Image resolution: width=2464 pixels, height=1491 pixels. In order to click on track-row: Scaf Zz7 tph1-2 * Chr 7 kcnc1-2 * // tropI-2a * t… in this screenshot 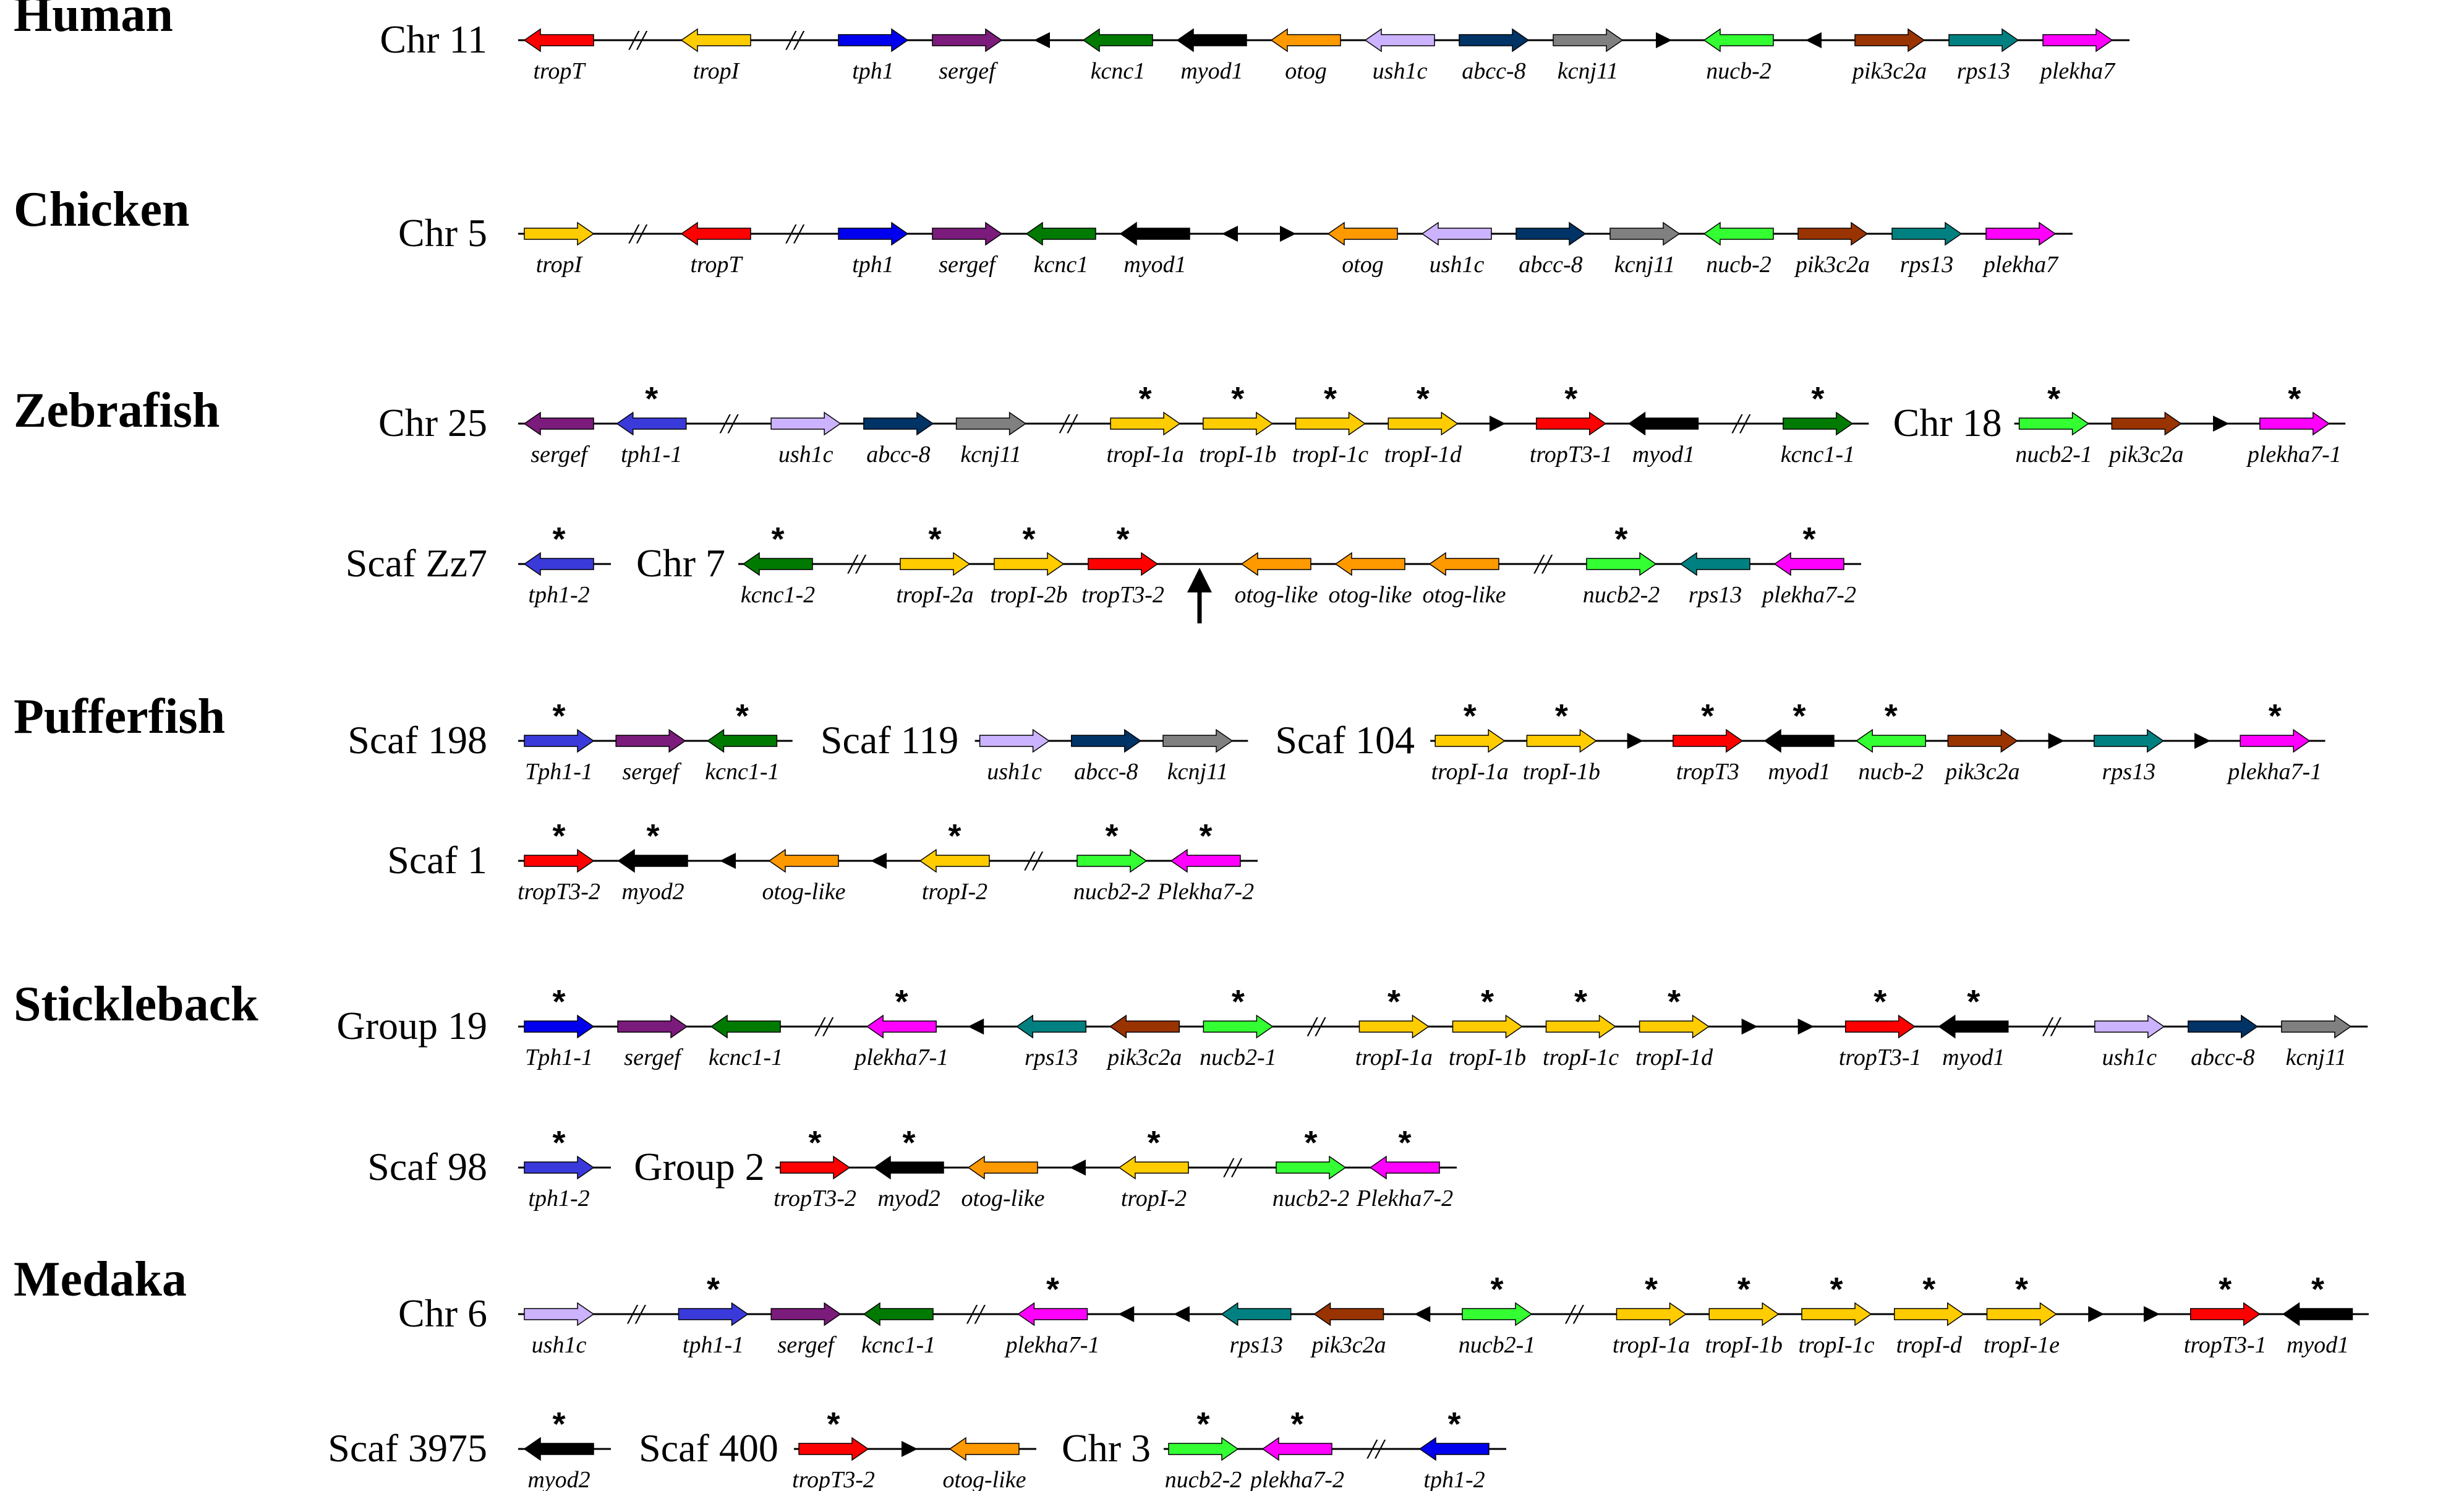, I will do `click(1103, 572)`.